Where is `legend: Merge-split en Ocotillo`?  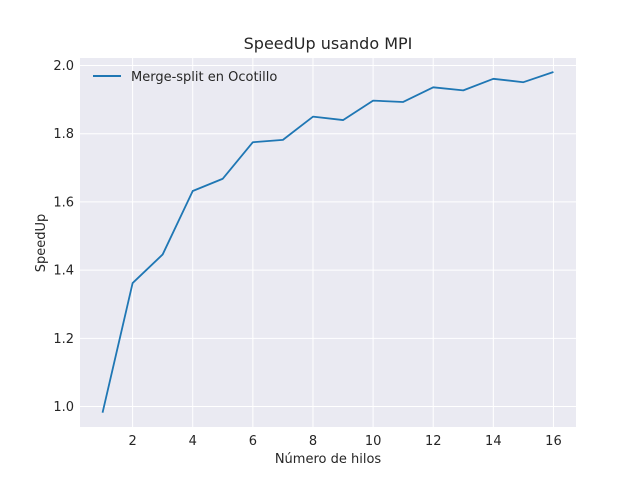 legend: Merge-split en Ocotillo is located at coordinates (185, 77).